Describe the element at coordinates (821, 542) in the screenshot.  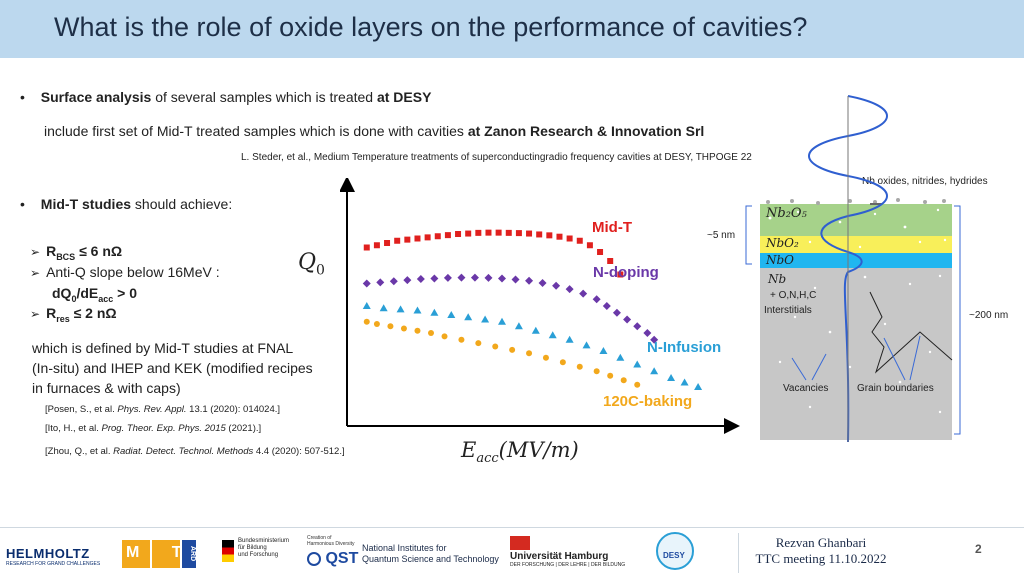
I see `author-name: Rezvan Ghanbari` at that location.